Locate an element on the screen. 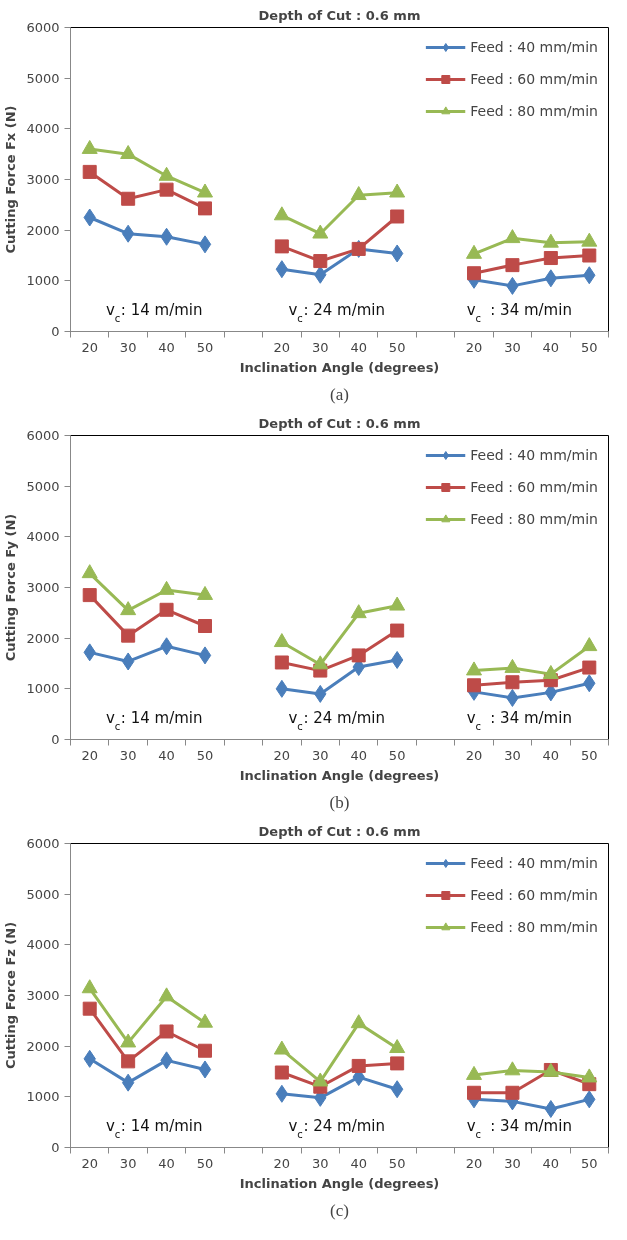 Image resolution: width=627 pixels, height=1240 pixels. text: (c) is located at coordinates (339, 1210).